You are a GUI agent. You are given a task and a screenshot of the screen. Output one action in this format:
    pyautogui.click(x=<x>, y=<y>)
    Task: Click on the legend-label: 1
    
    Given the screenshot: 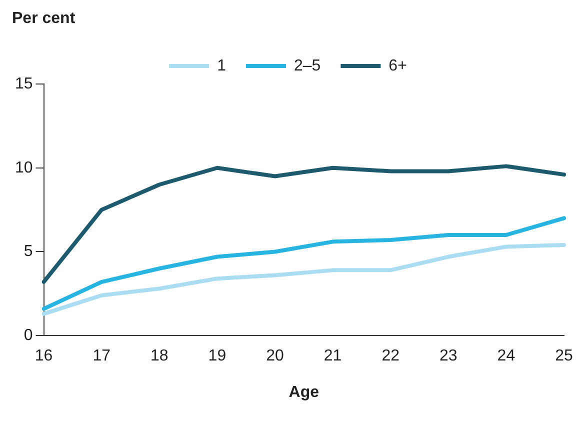 What is the action you would take?
    pyautogui.click(x=221, y=65)
    